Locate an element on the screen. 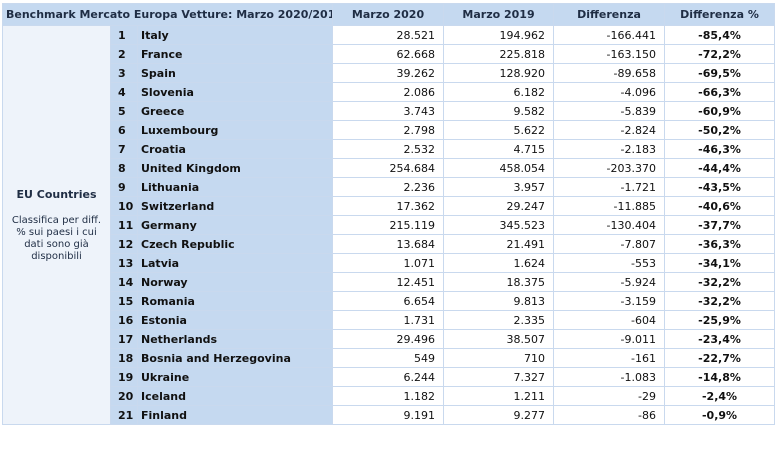 The height and width of the screenshot is (450, 778). differenza-cell: -1.083 is located at coordinates (609, 377).